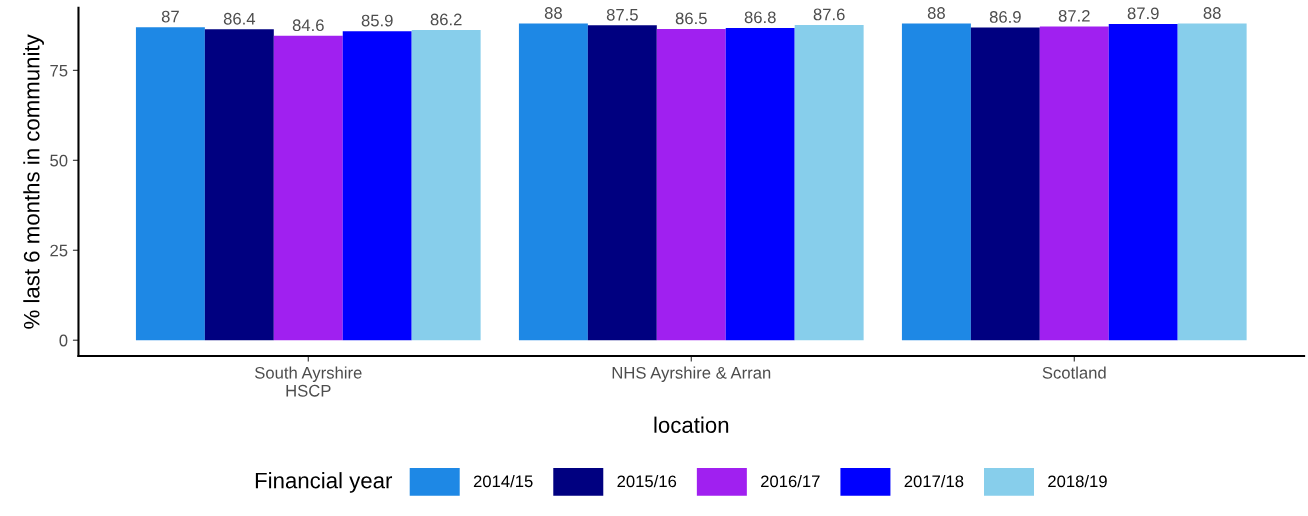  Describe the element at coordinates (503, 481) in the screenshot. I see `legend-label: 2014/15` at that location.